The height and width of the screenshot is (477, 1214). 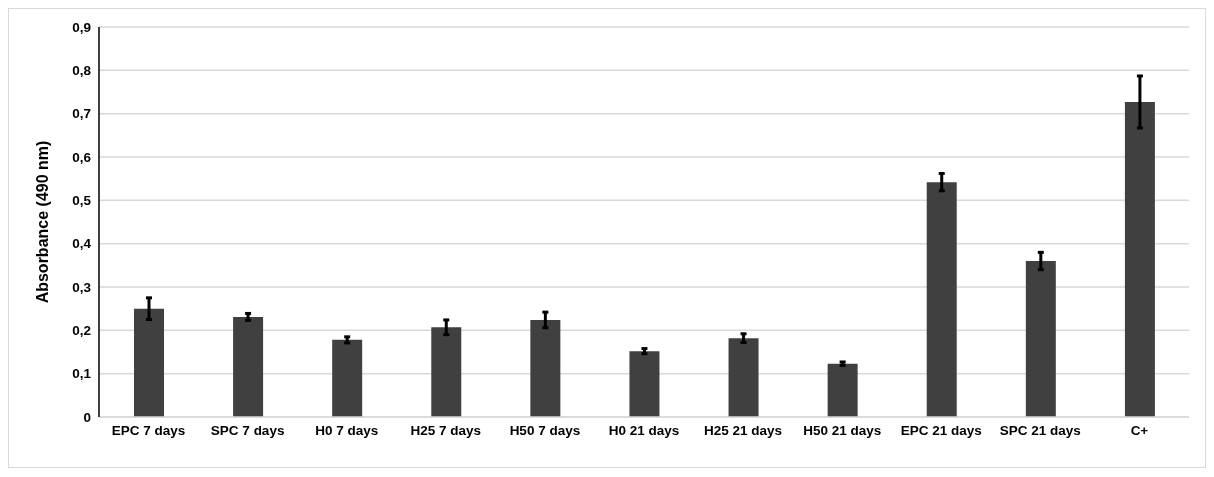 I want to click on x-tick-label: H25 7 days, so click(x=446, y=430).